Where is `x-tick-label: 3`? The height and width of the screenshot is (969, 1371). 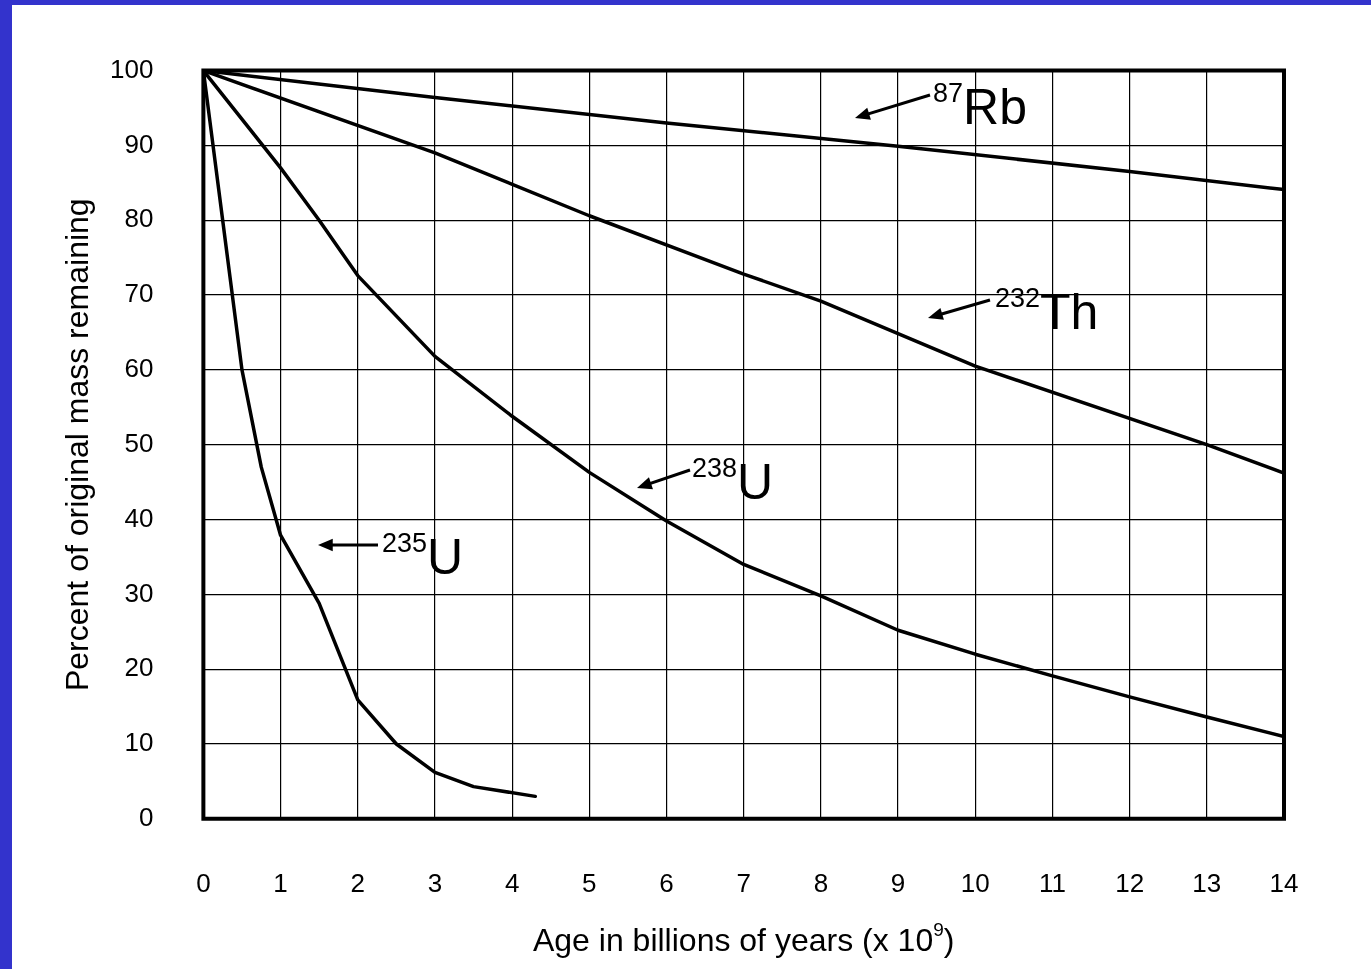 x-tick-label: 3 is located at coordinates (435, 882).